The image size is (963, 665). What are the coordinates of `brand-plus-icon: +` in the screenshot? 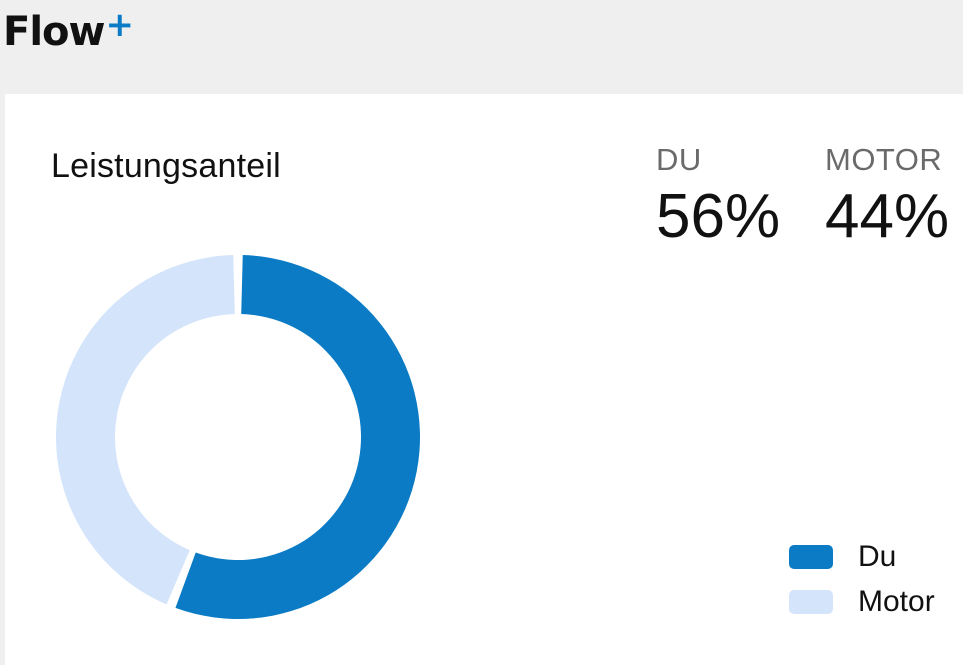 It's located at (119, 25).